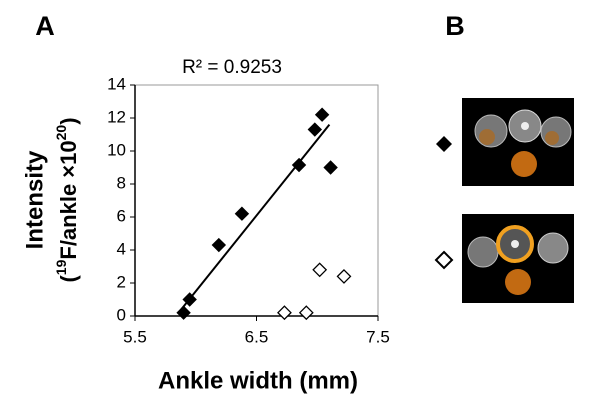 The height and width of the screenshot is (404, 600). I want to click on y-tick-label: 8, so click(121, 182).